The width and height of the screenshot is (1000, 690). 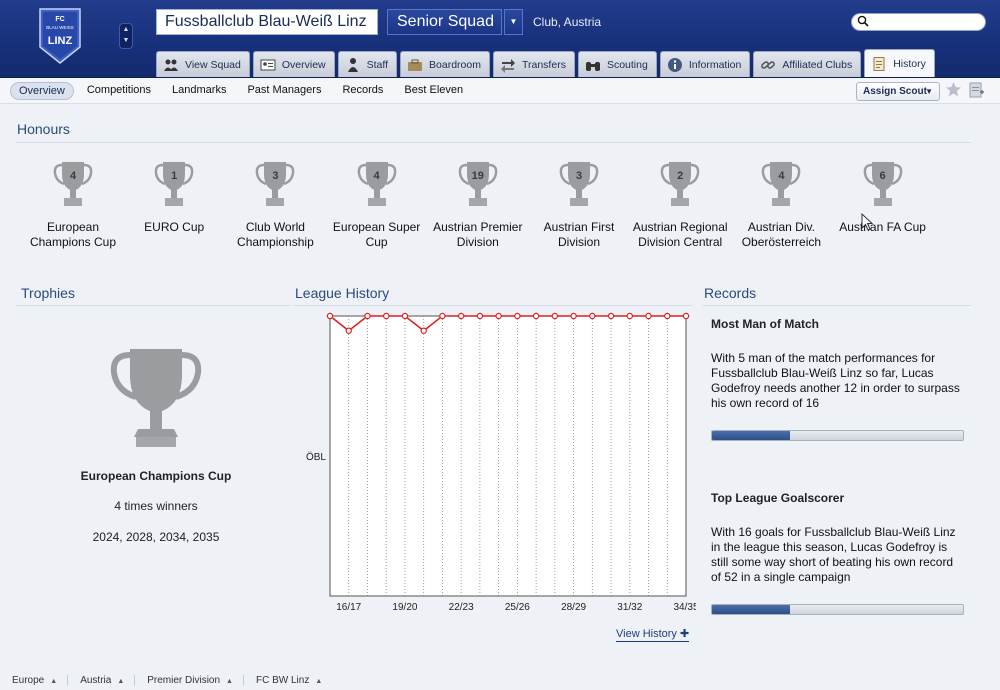 What do you see at coordinates (108, 680) in the screenshot?
I see `breadcrumb-item: Austria ▲` at bounding box center [108, 680].